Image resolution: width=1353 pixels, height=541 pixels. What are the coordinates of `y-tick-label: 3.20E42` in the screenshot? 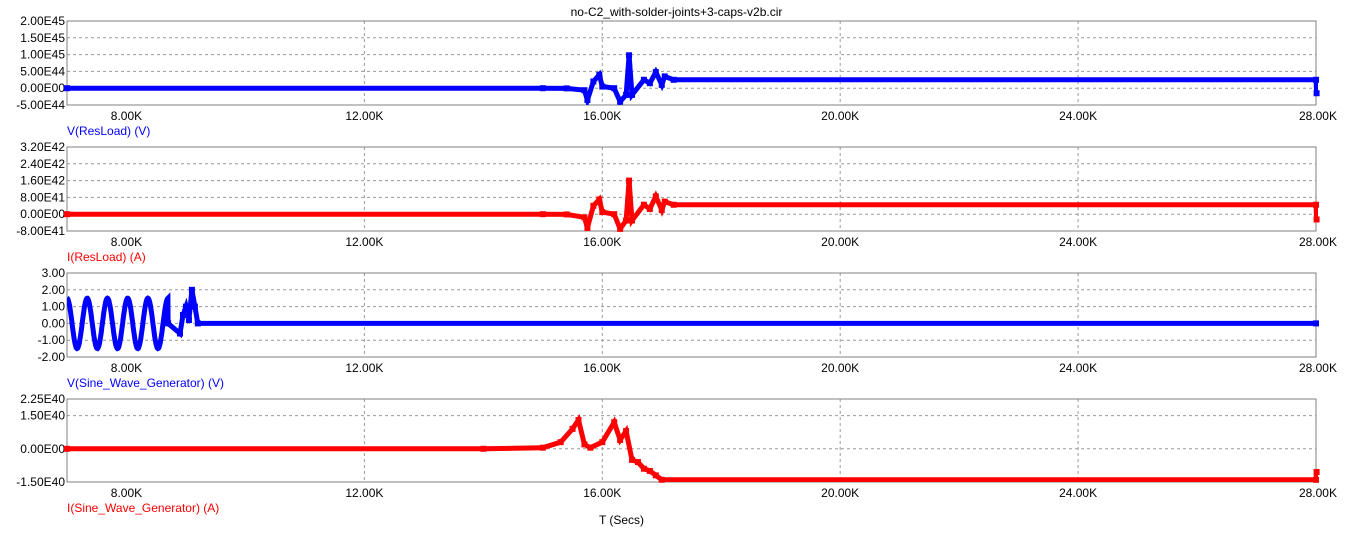 It's located at (42, 147).